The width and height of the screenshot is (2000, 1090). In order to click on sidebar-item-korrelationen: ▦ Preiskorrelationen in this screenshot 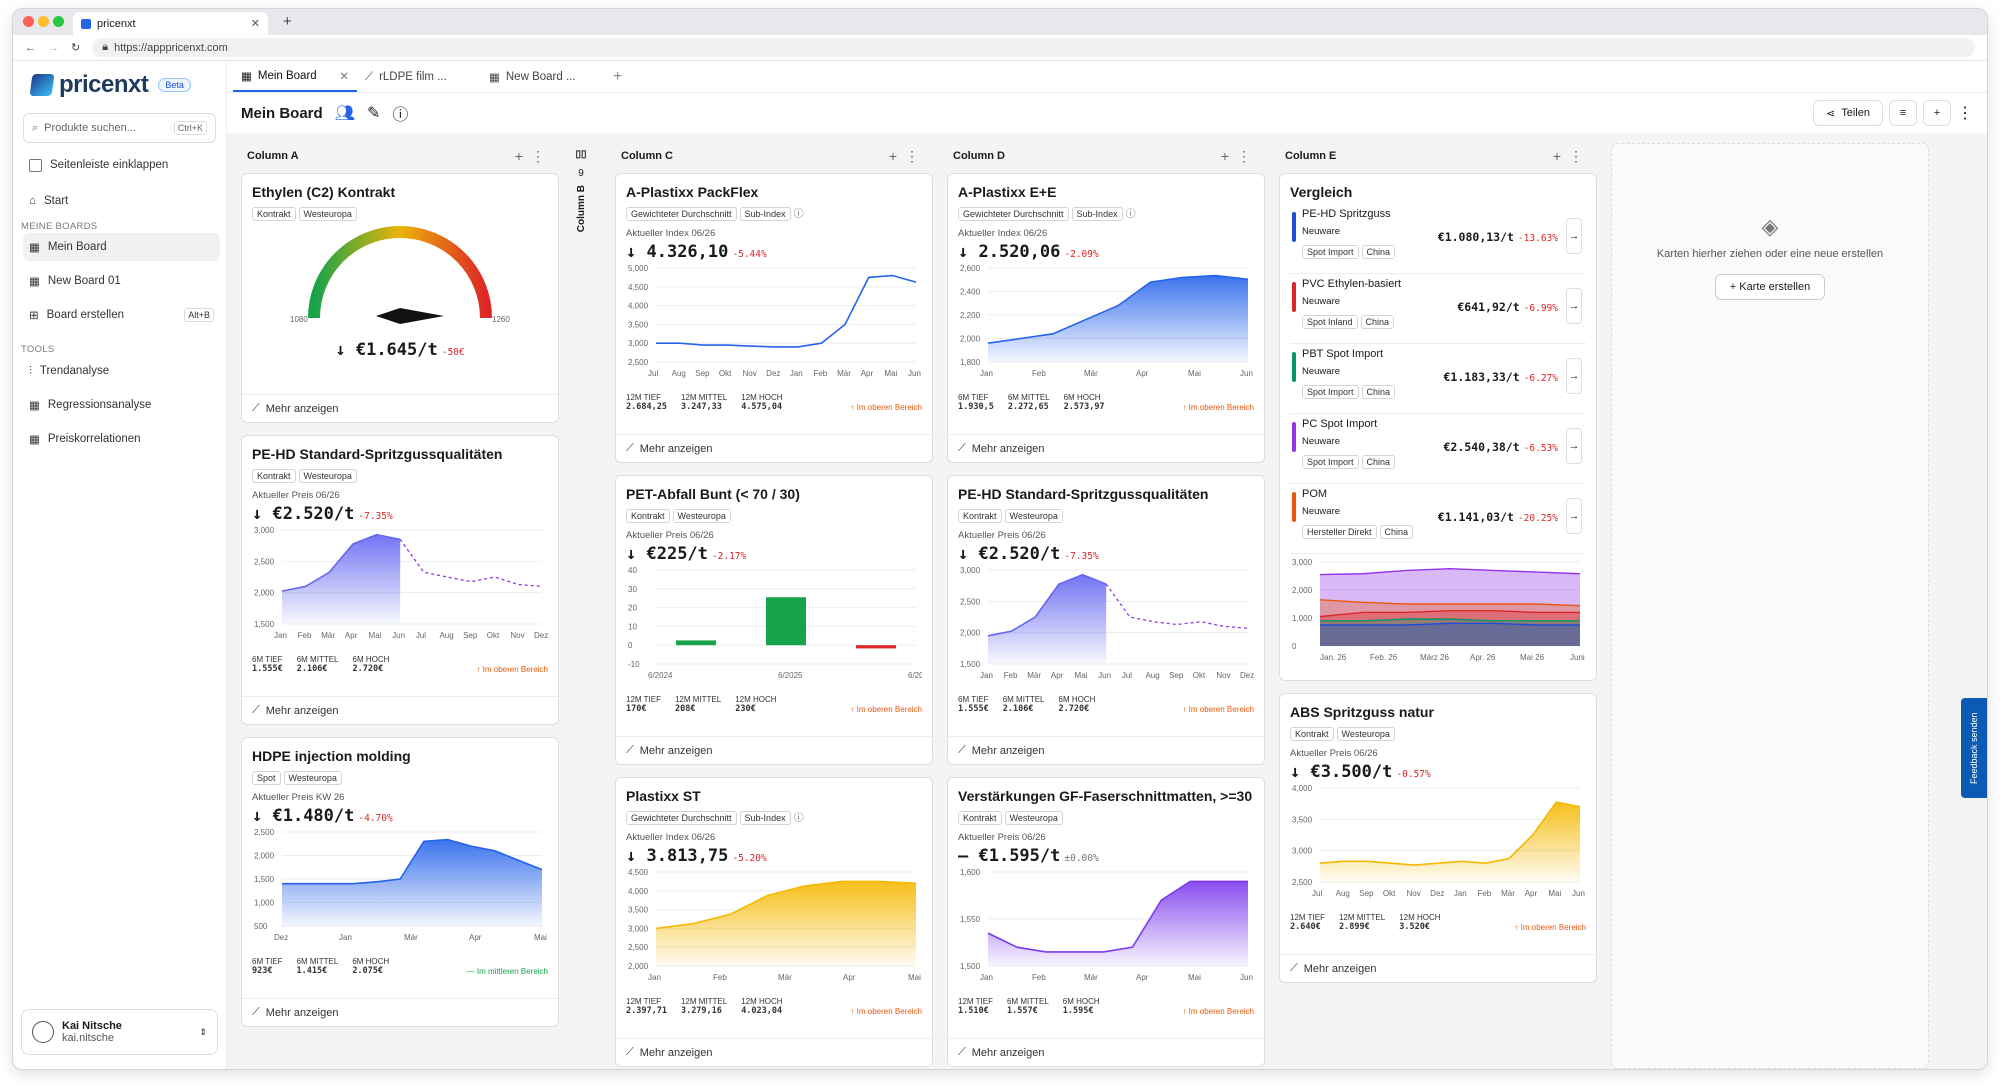, I will do `click(121, 439)`.